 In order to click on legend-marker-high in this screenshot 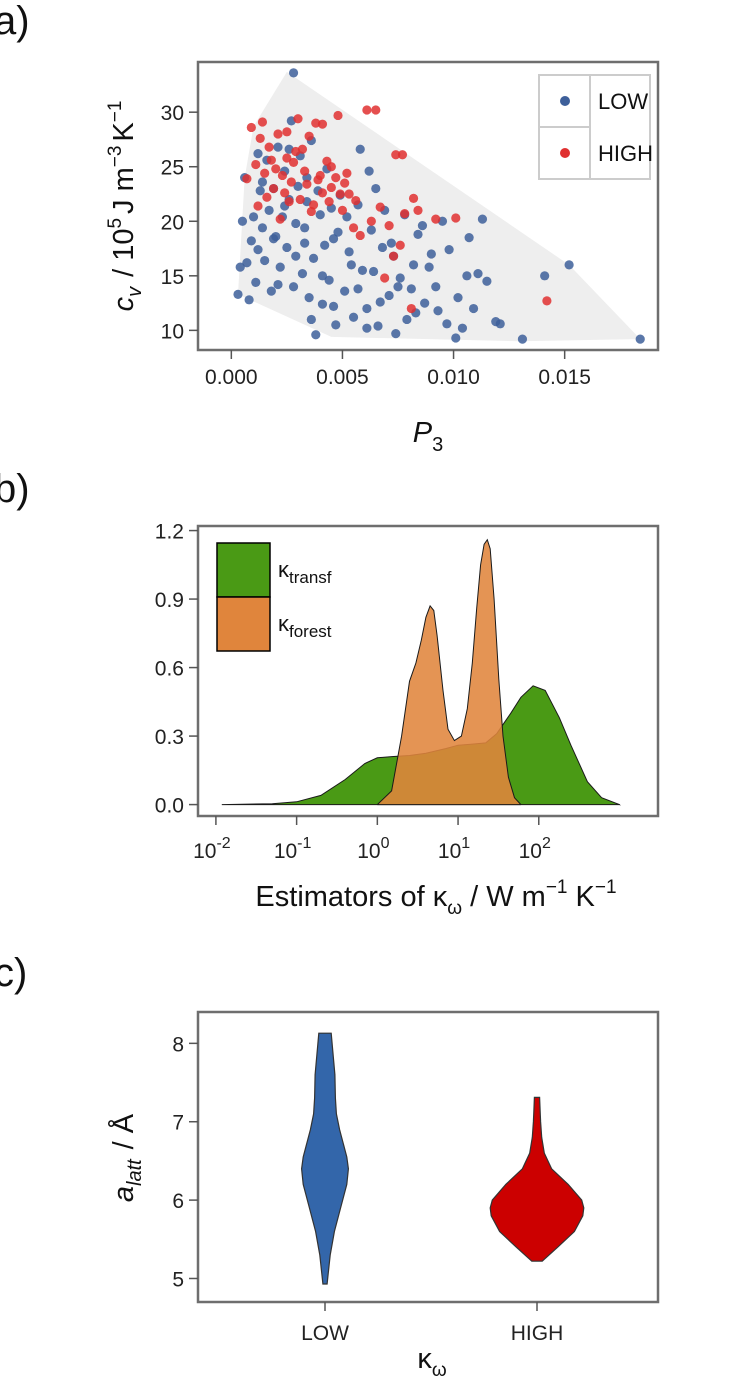, I will do `click(565, 153)`.